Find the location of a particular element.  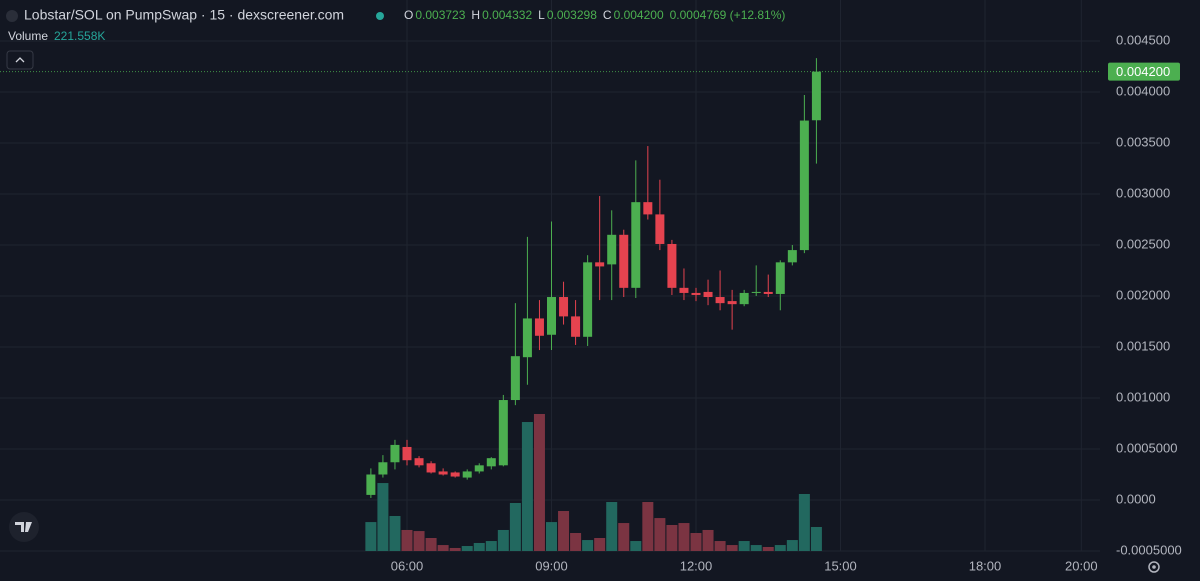

last-price-tag is located at coordinates (1144, 71).